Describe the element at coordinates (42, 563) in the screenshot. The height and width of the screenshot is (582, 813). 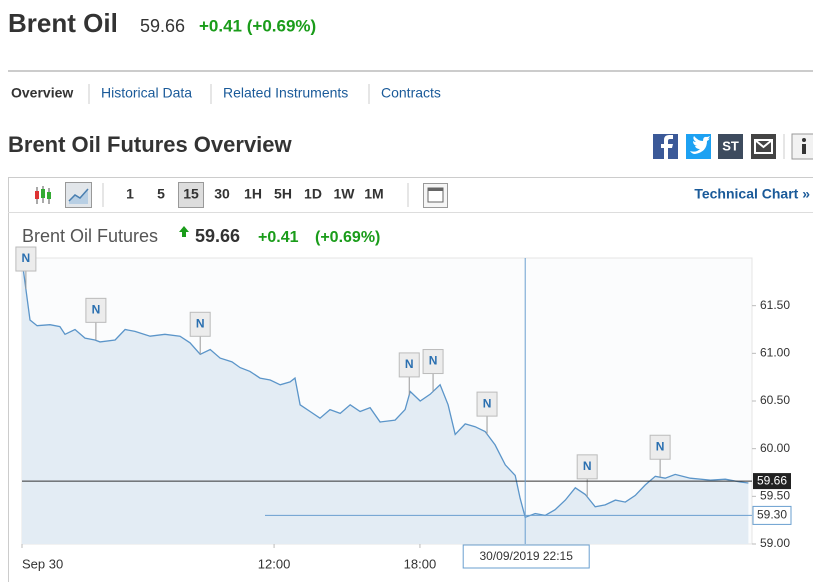
I see `x-tick-label: Sep 30` at that location.